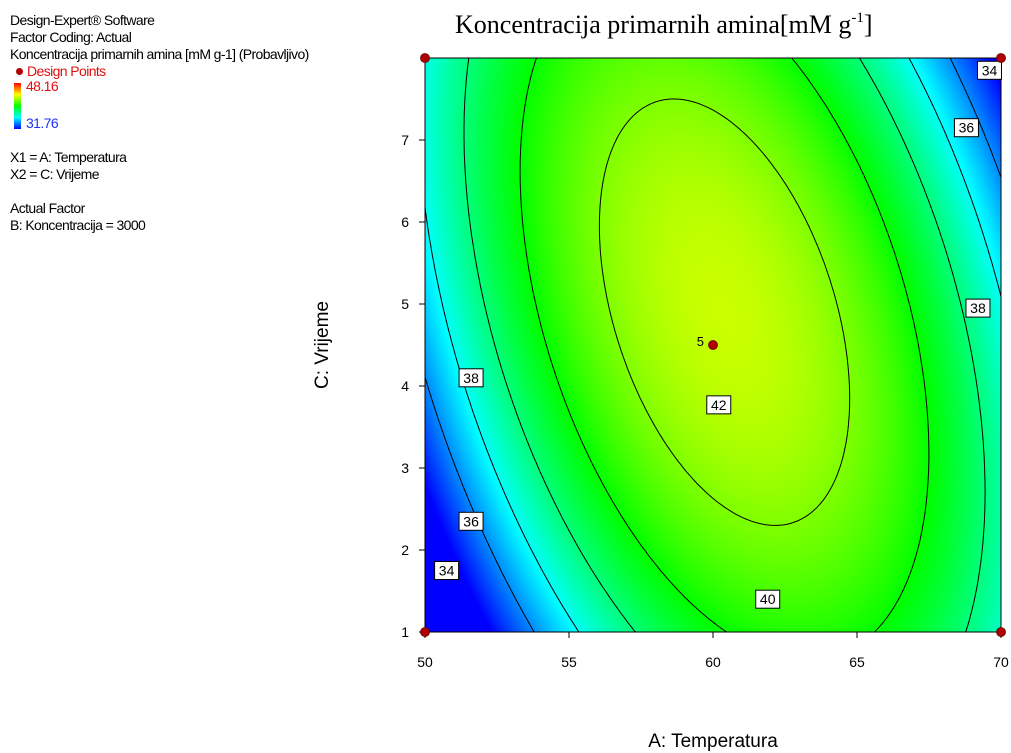 Image resolution: width=1011 pixels, height=753 pixels. What do you see at coordinates (322, 345) in the screenshot?
I see `y-axis-label: C: Vrijeme` at bounding box center [322, 345].